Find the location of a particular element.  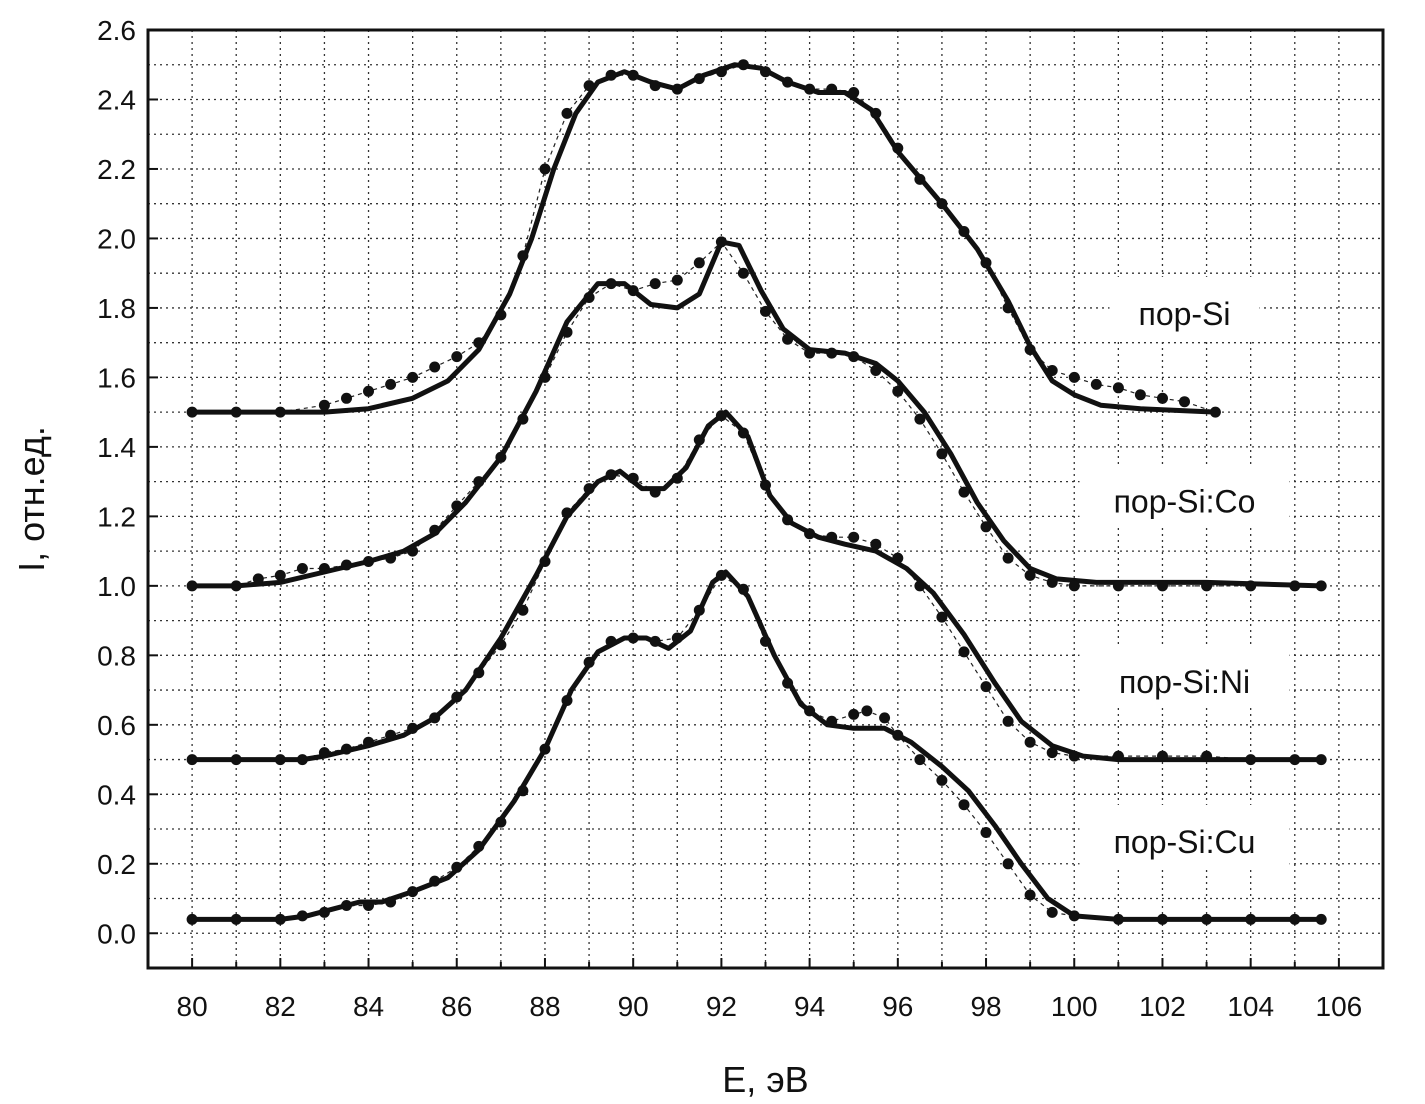

y-tick-label: 0.6 is located at coordinates (116, 725).